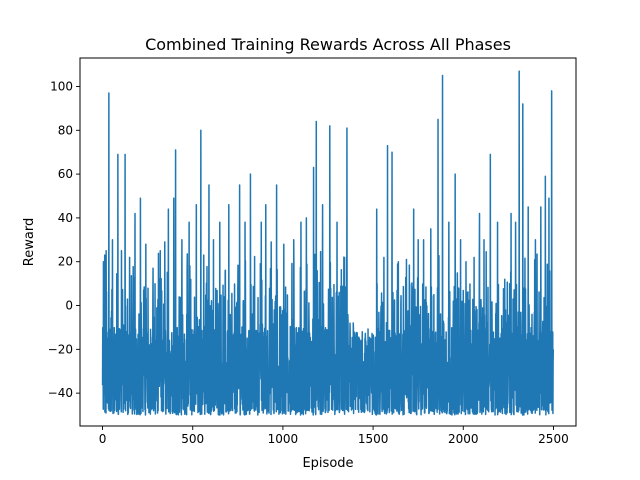 The height and width of the screenshot is (480, 640). Describe the element at coordinates (283, 439) in the screenshot. I see `x-tick-label: 1000` at that location.